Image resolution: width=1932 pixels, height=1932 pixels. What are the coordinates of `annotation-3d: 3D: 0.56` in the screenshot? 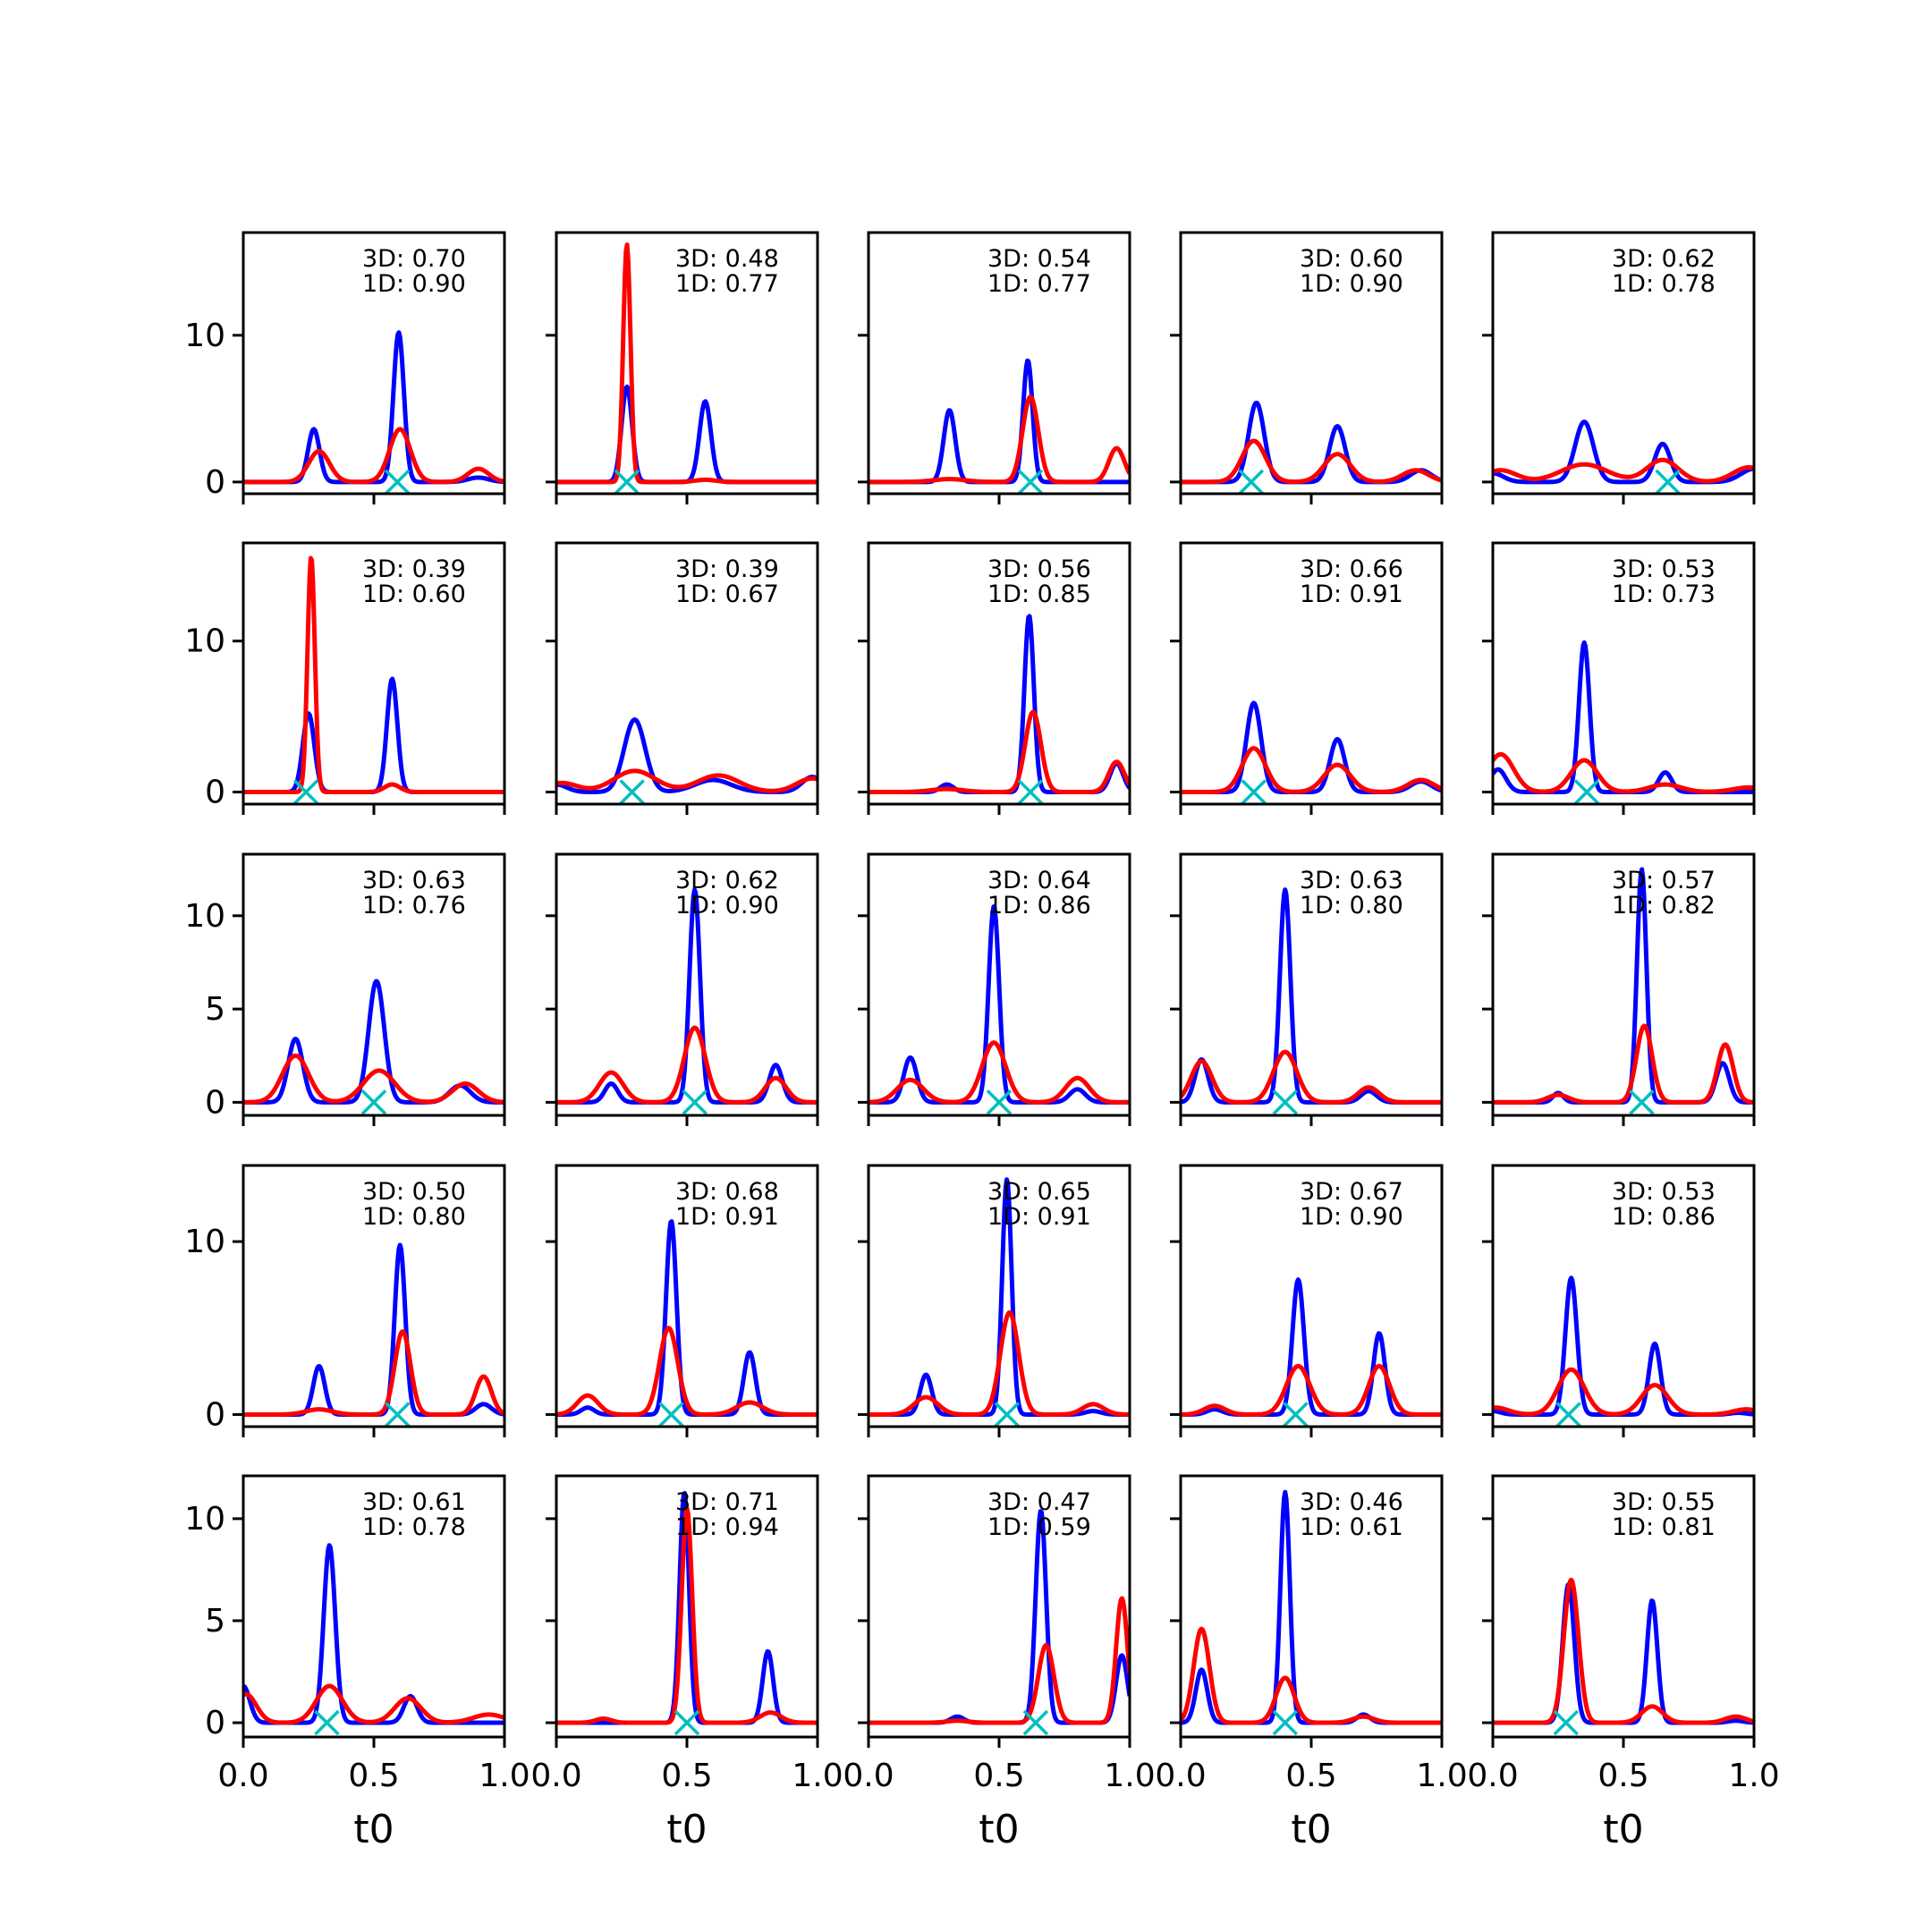 It's located at (1039, 569).